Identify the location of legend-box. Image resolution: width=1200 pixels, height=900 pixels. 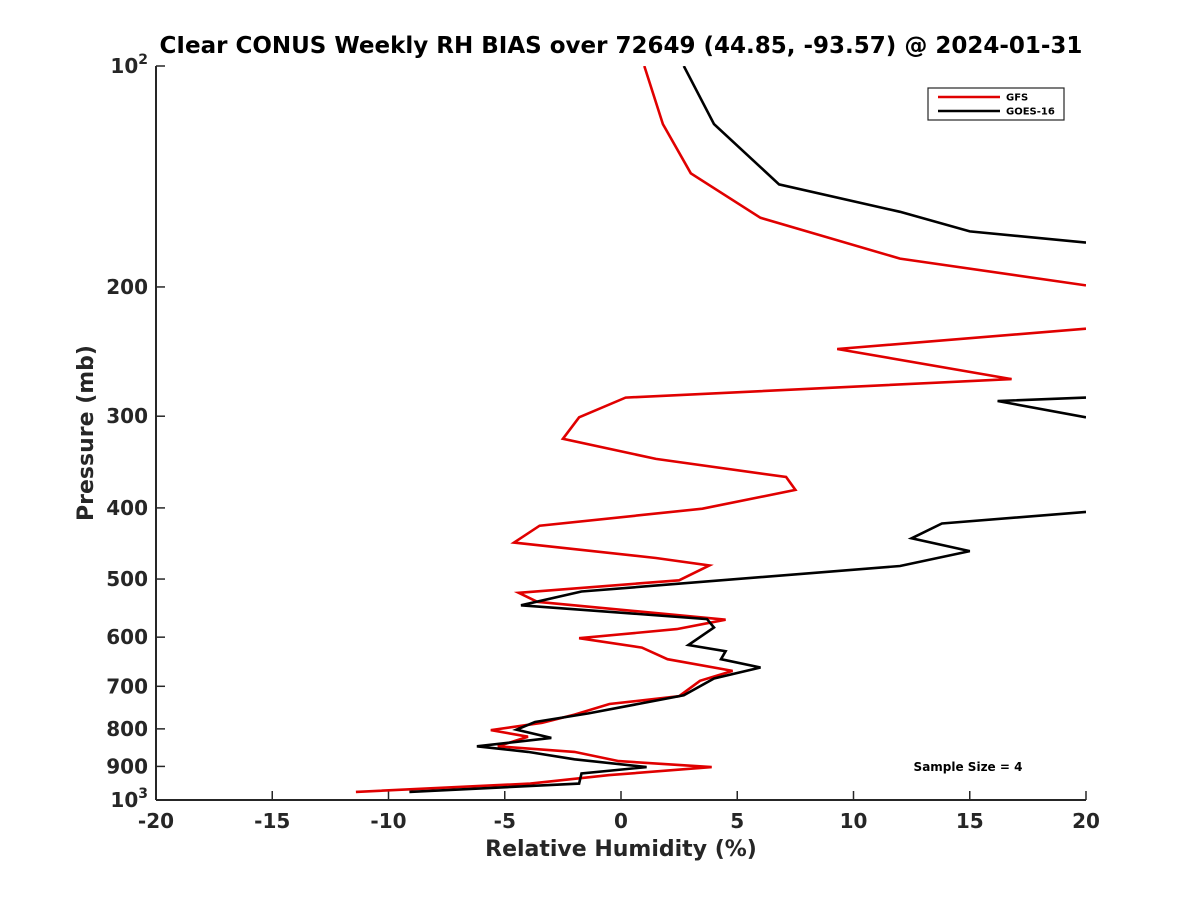
(996, 104).